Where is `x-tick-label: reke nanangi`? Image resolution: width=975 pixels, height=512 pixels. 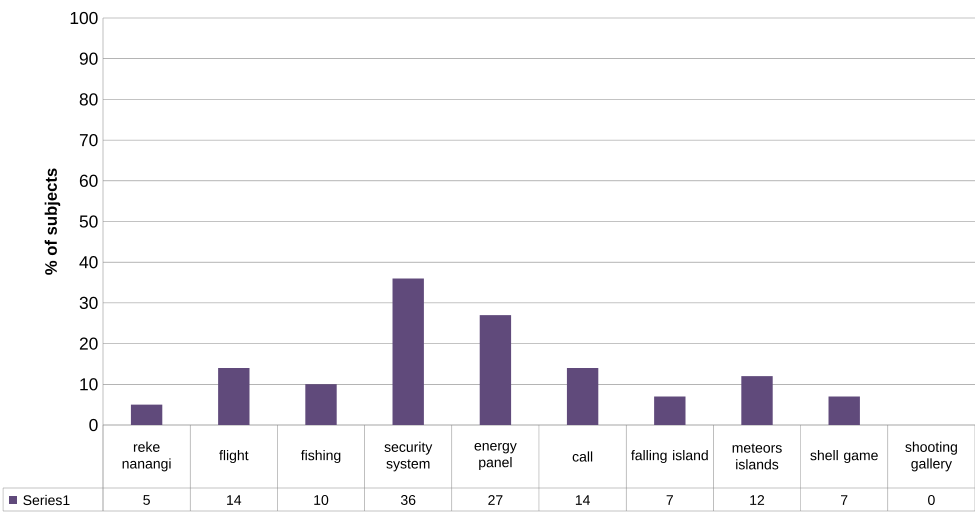 x-tick-label: reke nanangi is located at coordinates (146, 457).